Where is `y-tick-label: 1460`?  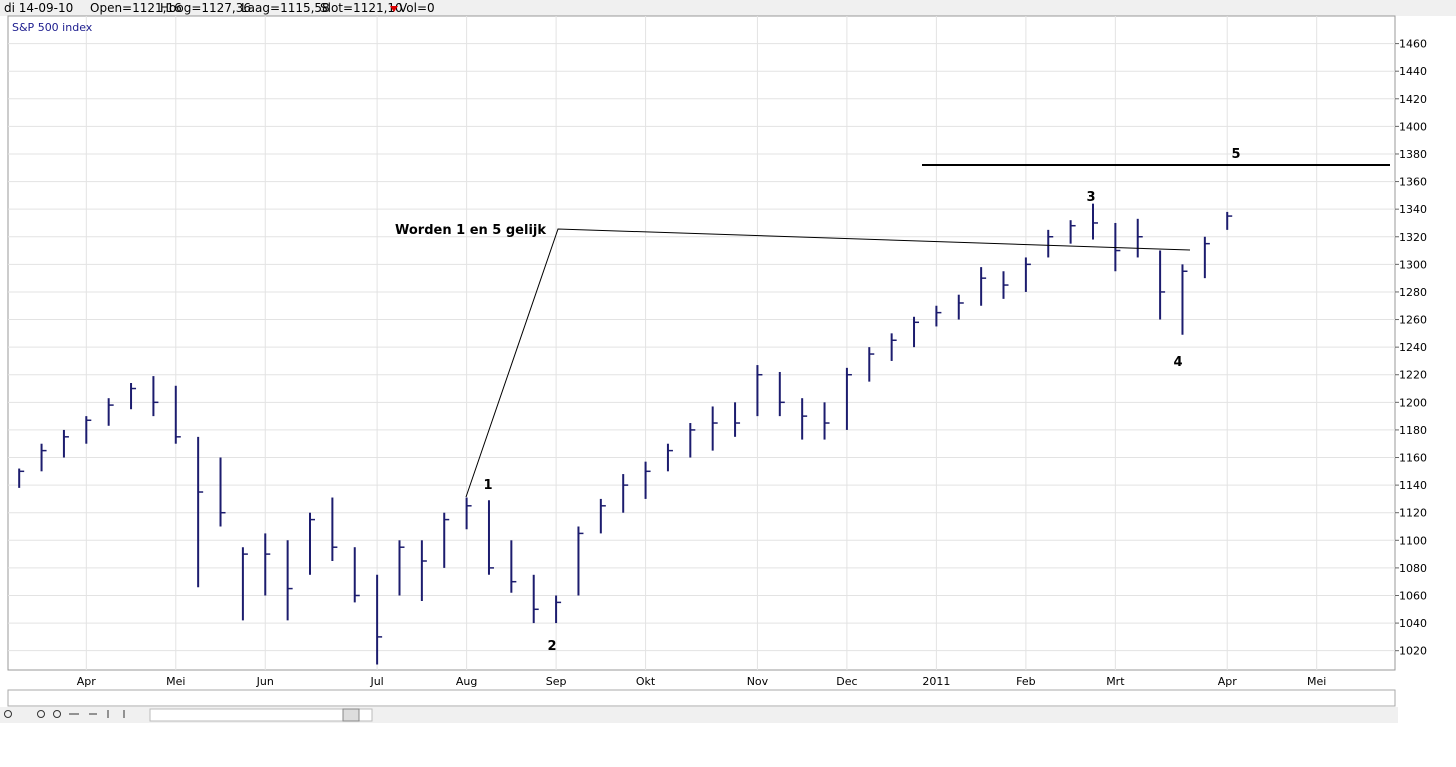
y-tick-label: 1460 is located at coordinates (1413, 44).